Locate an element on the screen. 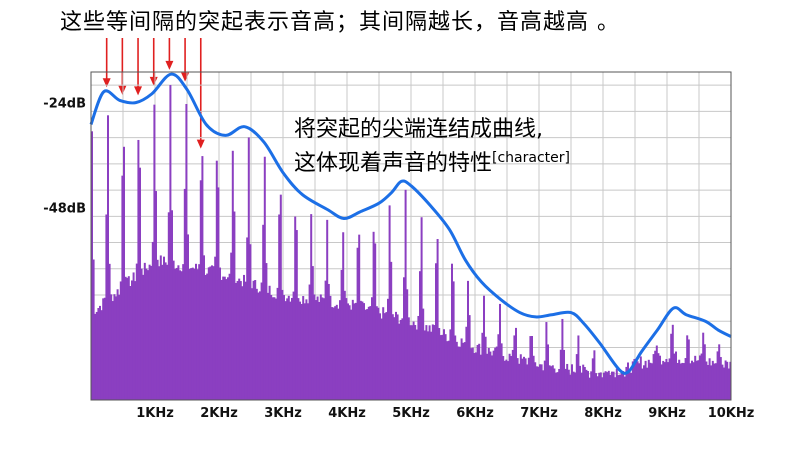  x-tick-label: 4KHz is located at coordinates (347, 413).